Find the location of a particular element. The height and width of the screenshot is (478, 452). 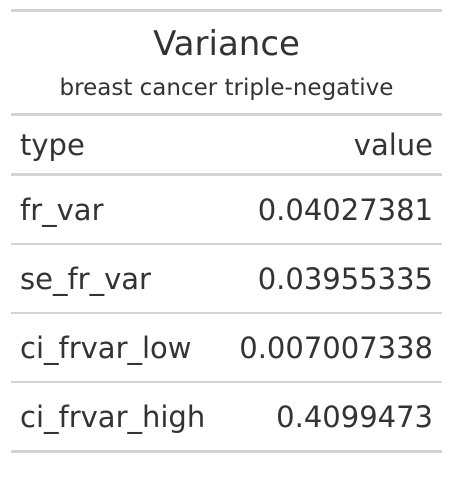

table-row: fr_var 0.04027381 is located at coordinates (226, 209).